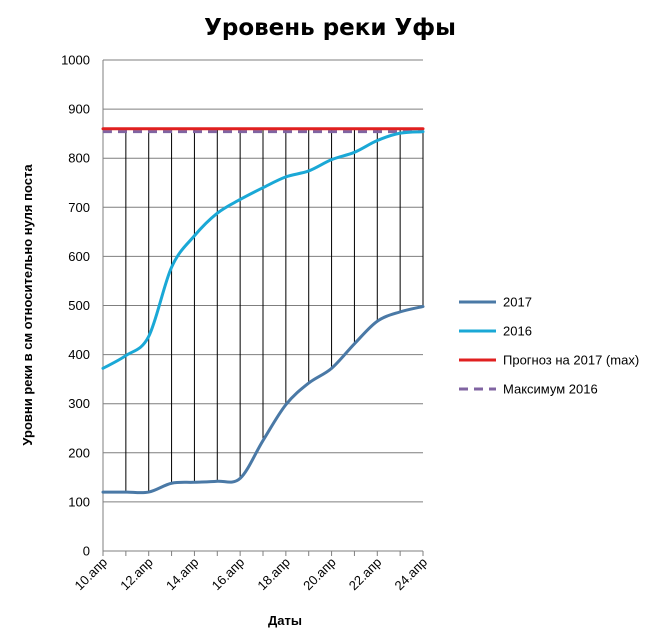 The width and height of the screenshot is (663, 644). I want to click on x-tick-label: 14.апр, so click(182, 574).